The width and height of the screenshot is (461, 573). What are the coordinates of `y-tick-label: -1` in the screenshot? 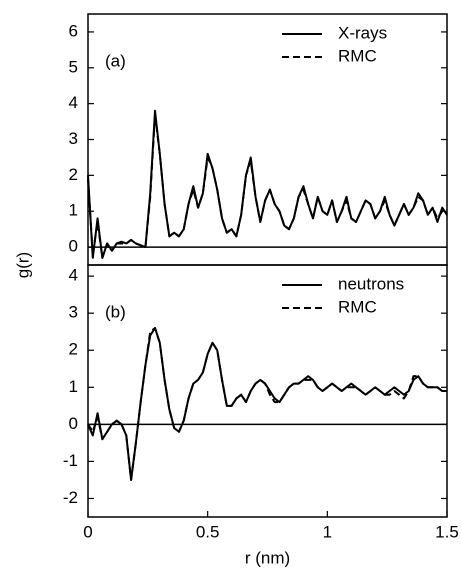 It's located at (70, 460).